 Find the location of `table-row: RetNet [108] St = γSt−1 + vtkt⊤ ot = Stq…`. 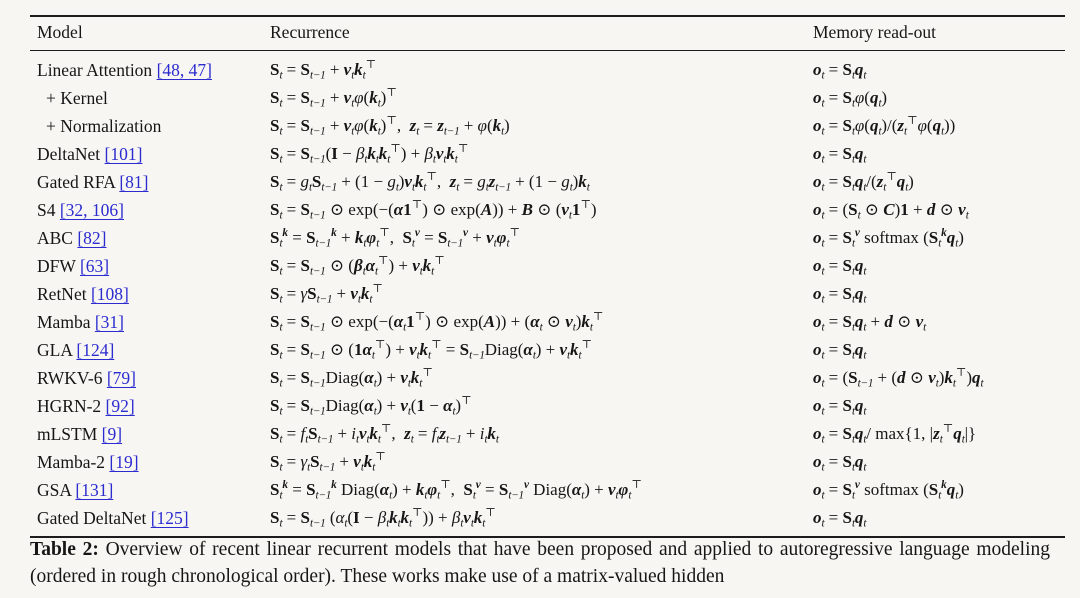

table-row: RetNet [108] St = γSt−1 + vtkt⊤ ot = Stq… is located at coordinates (547, 294).